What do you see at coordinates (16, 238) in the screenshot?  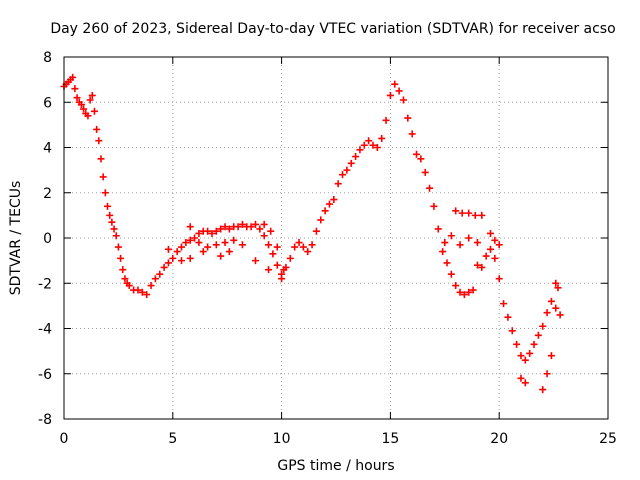 I see `y-axis-title: SDTVAR / TECUs` at bounding box center [16, 238].